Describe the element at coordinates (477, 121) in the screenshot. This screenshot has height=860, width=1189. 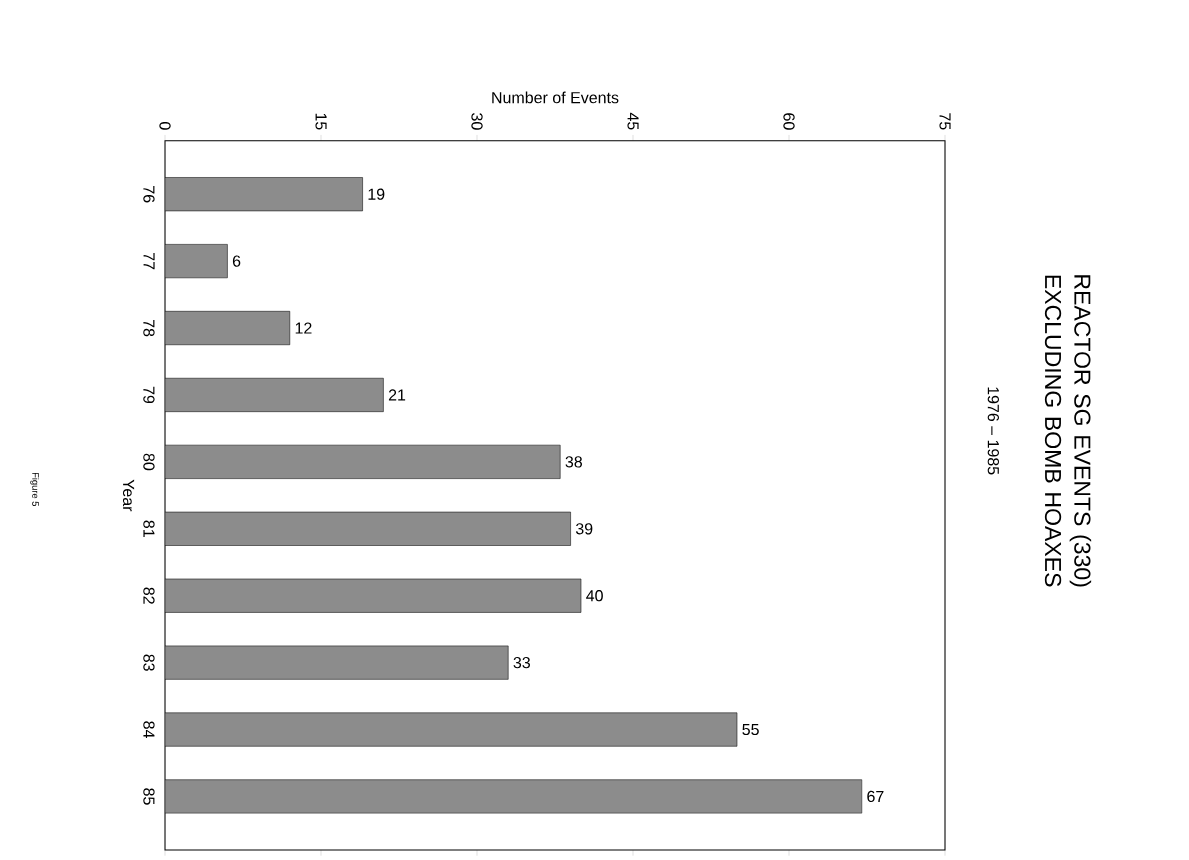
I see `x-tick-label: 30` at that location.